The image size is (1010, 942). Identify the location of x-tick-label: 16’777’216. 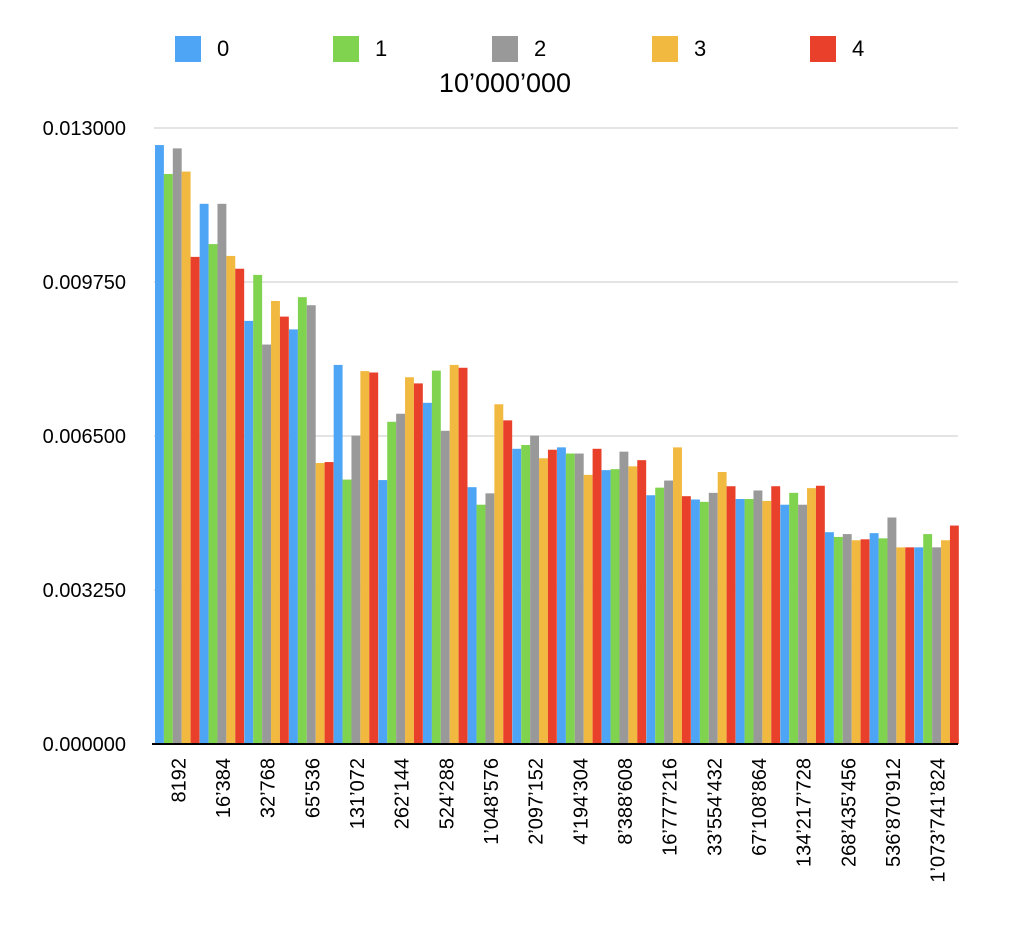
(671, 807).